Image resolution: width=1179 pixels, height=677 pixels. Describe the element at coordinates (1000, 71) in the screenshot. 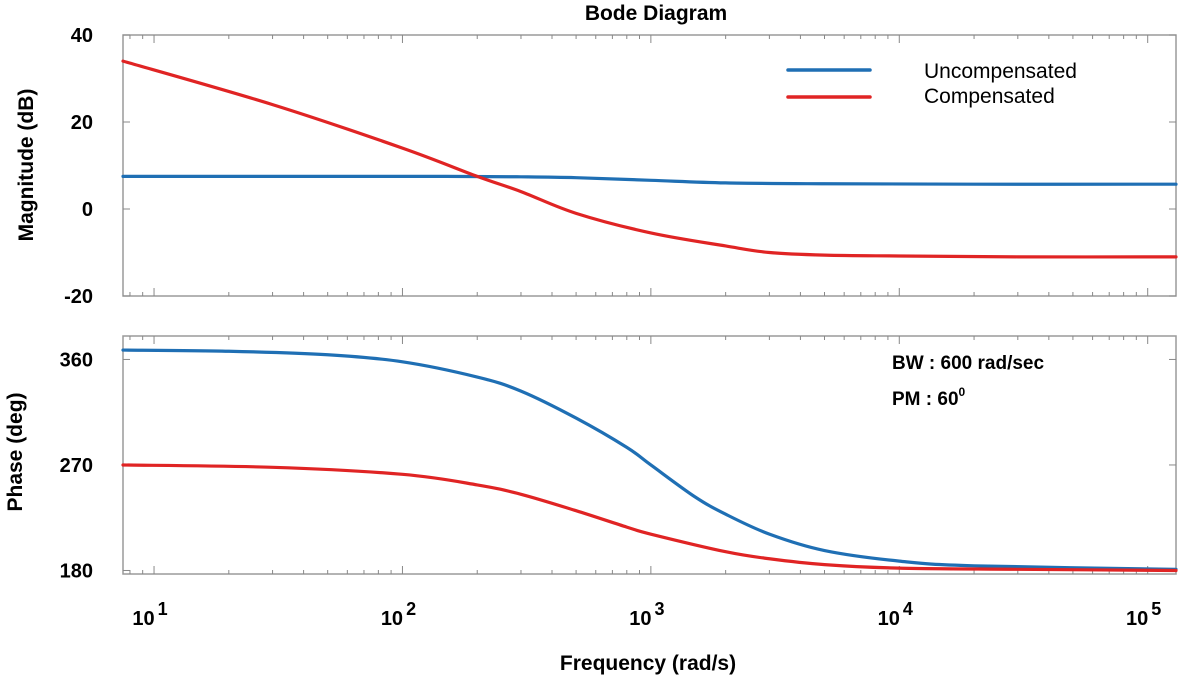

I see `legend-label-uncompensated: Uncompensated` at that location.